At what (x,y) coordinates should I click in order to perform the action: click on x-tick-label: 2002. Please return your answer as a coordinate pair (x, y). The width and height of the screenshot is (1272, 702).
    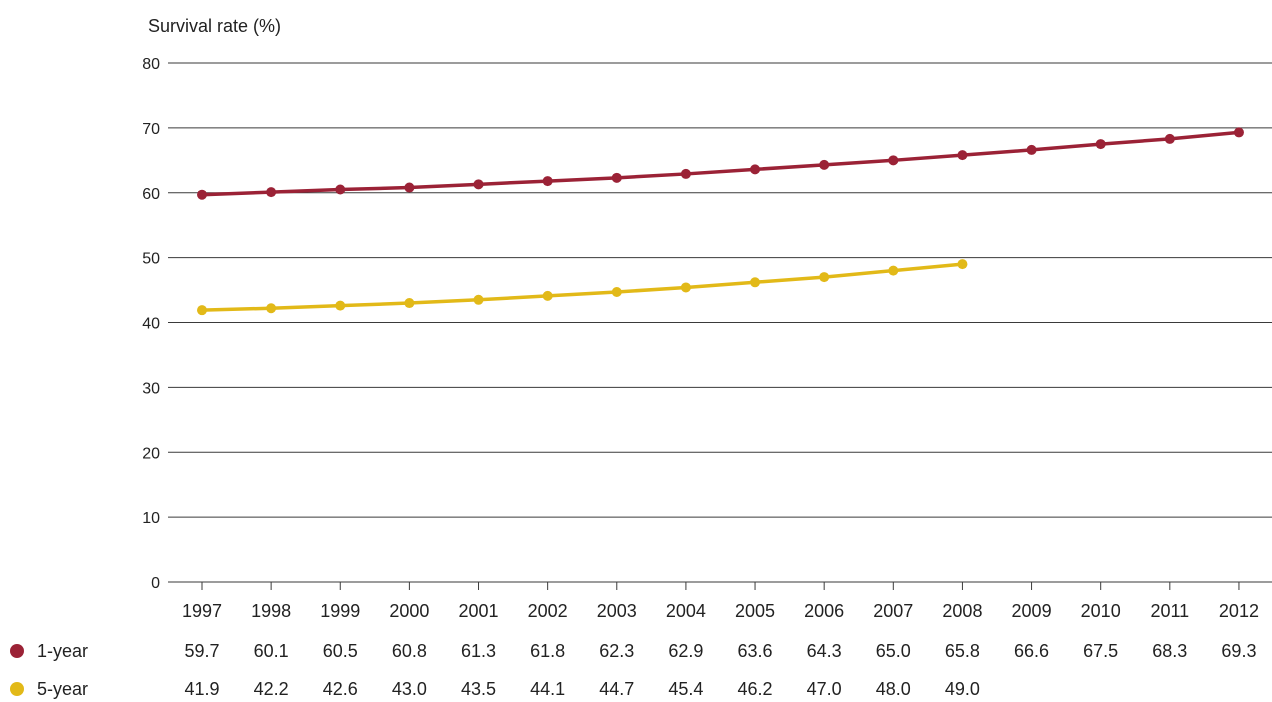
    Looking at the image, I should click on (548, 611).